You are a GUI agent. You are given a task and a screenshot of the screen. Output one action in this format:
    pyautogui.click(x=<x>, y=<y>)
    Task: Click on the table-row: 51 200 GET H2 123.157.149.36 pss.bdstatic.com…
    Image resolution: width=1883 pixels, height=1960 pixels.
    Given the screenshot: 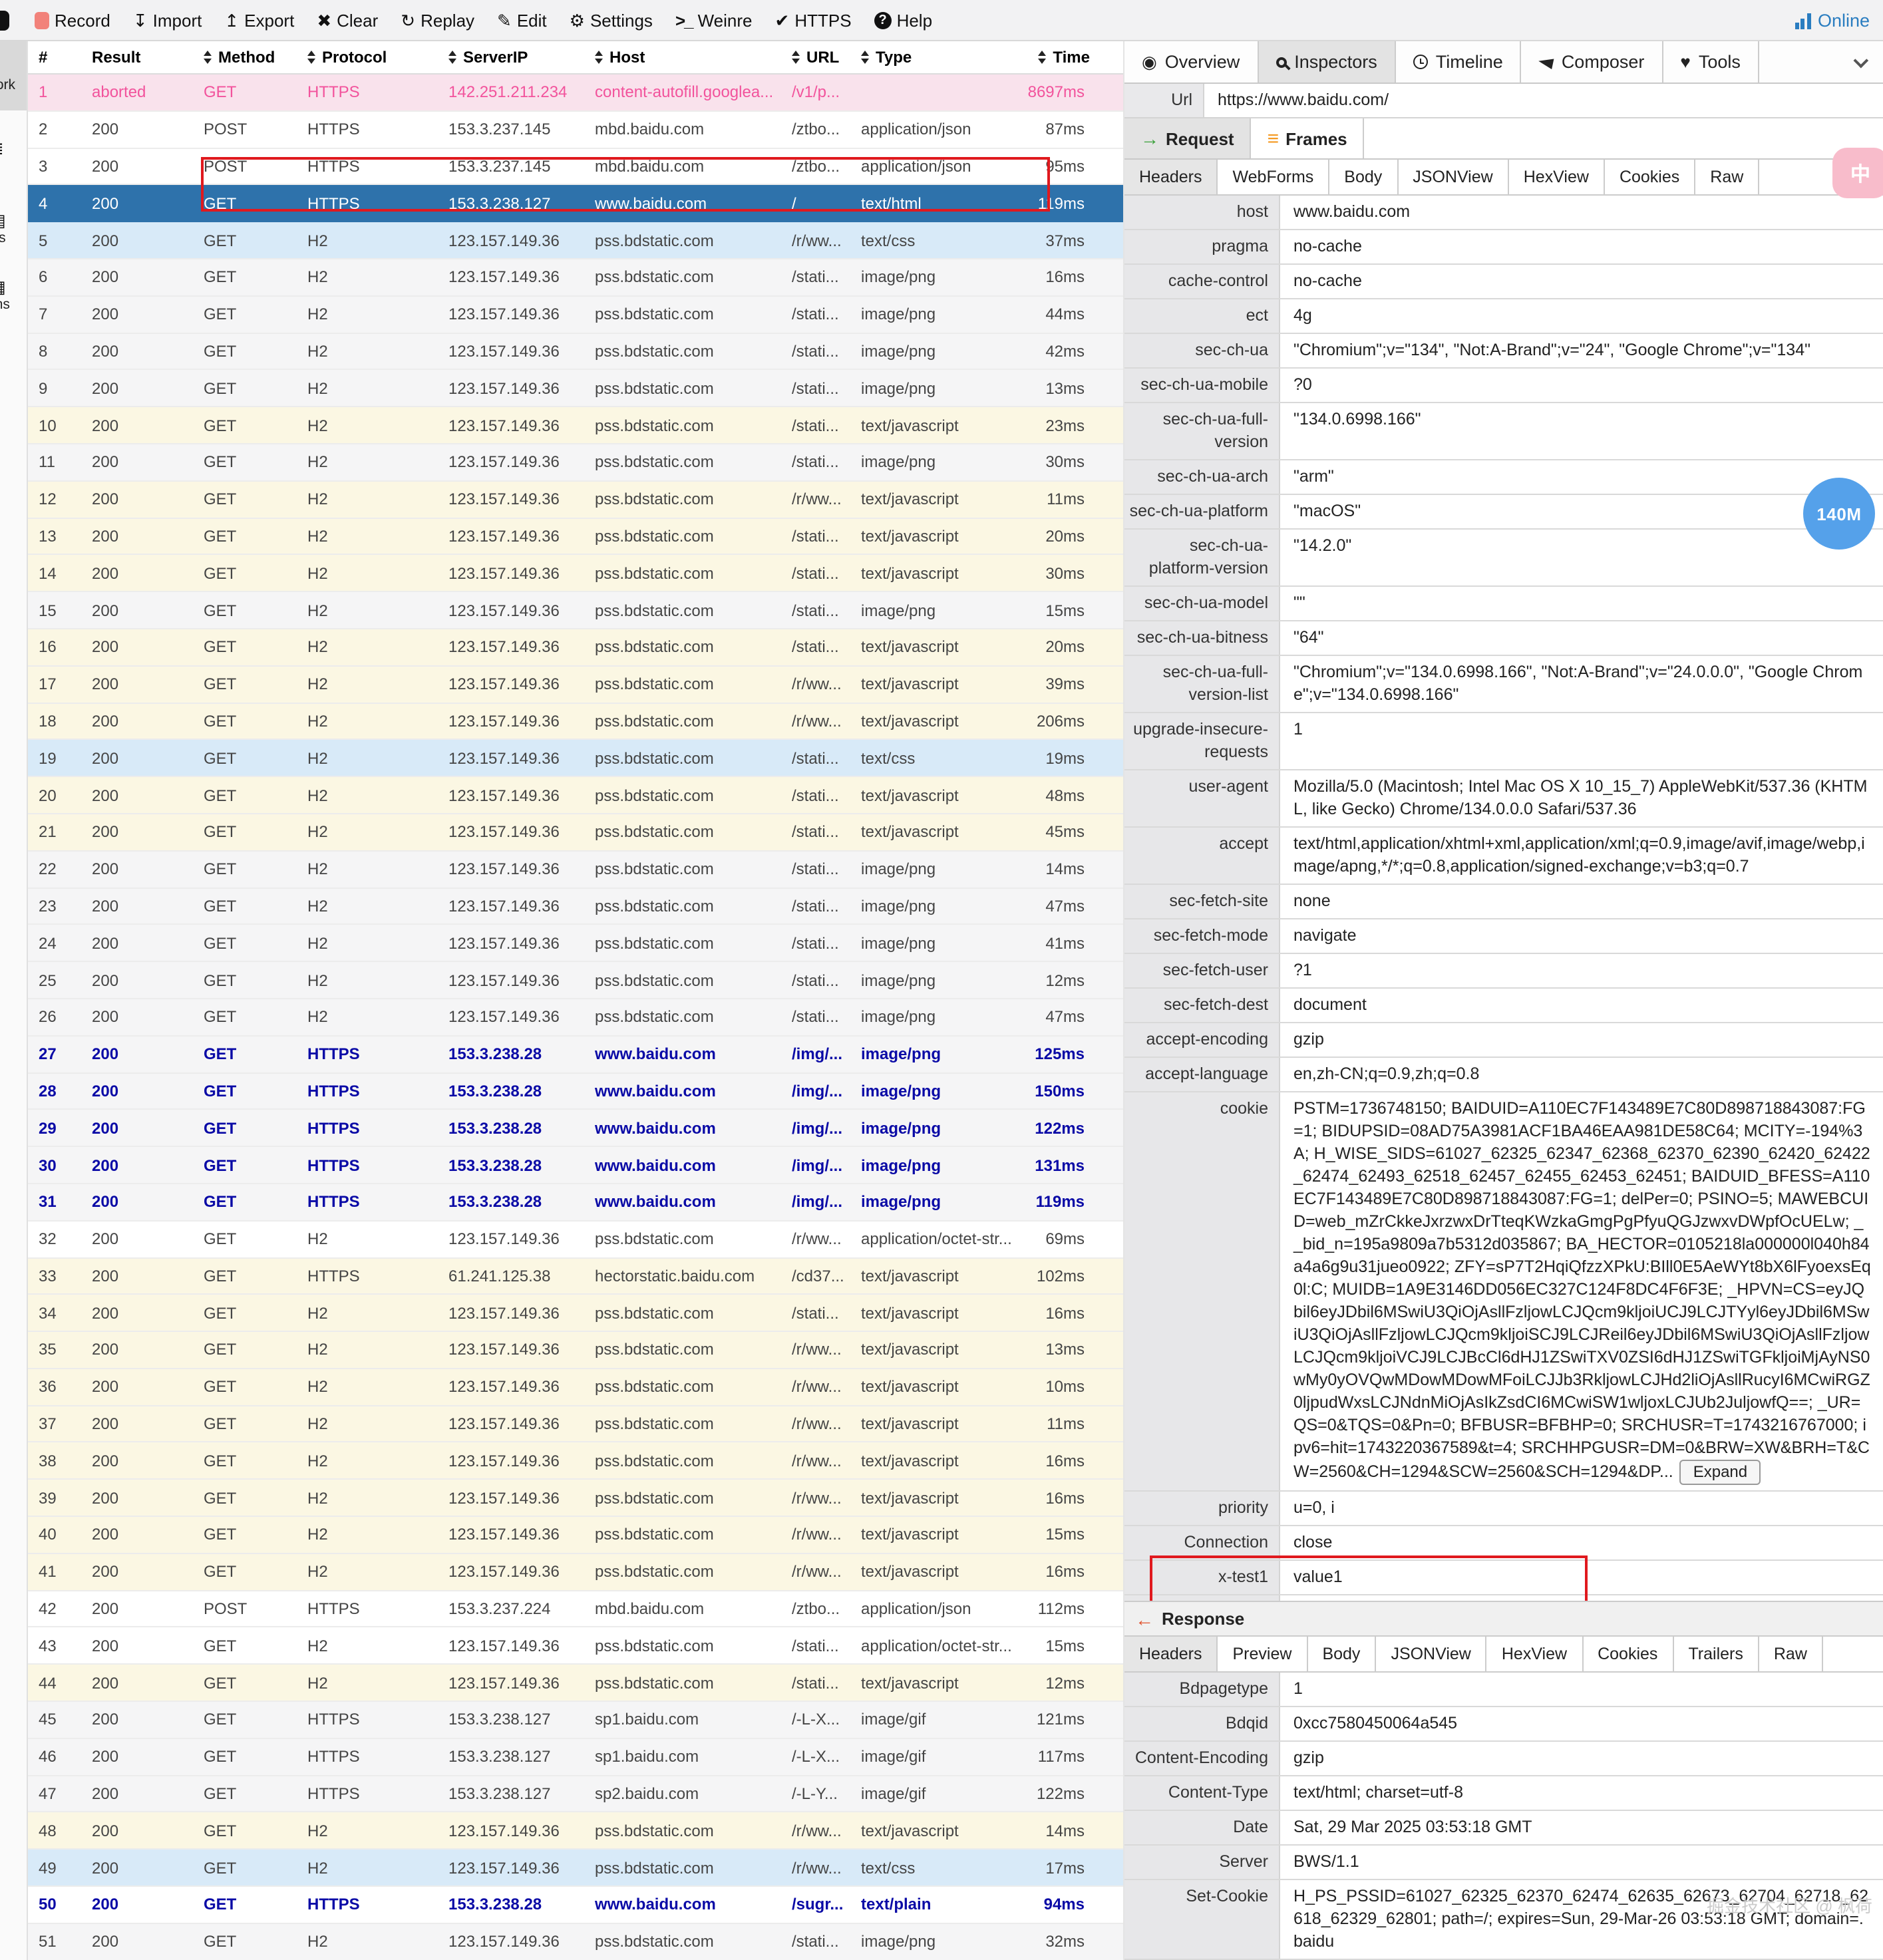 What is the action you would take?
    pyautogui.click(x=575, y=1941)
    